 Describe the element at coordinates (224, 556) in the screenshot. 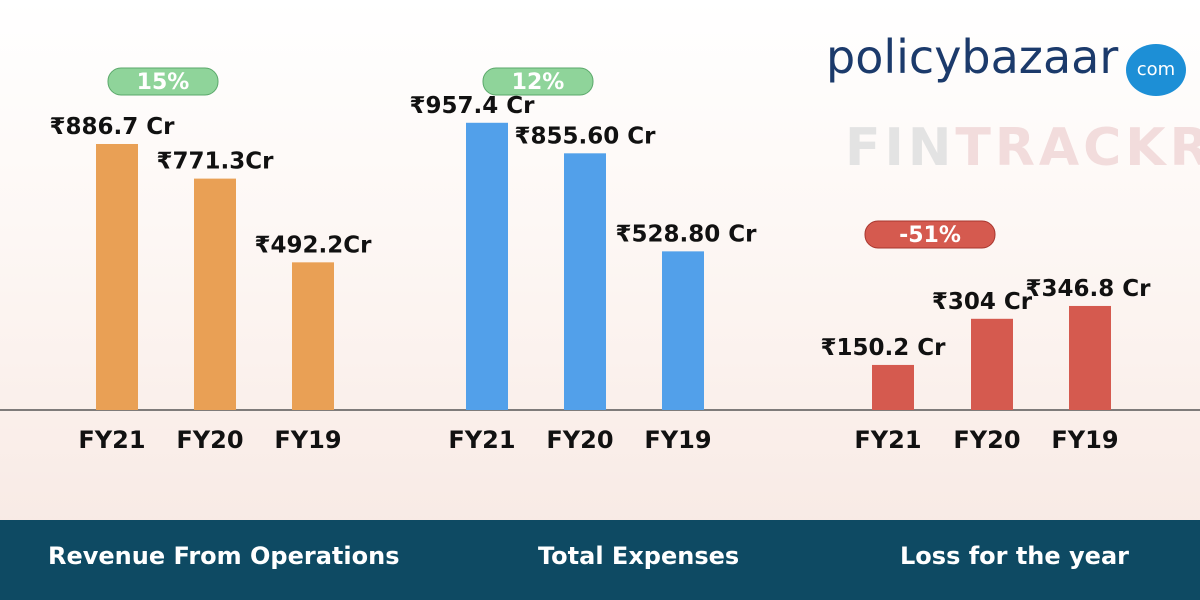

I see `footer-title-revenue: Revenue From Operations` at that location.